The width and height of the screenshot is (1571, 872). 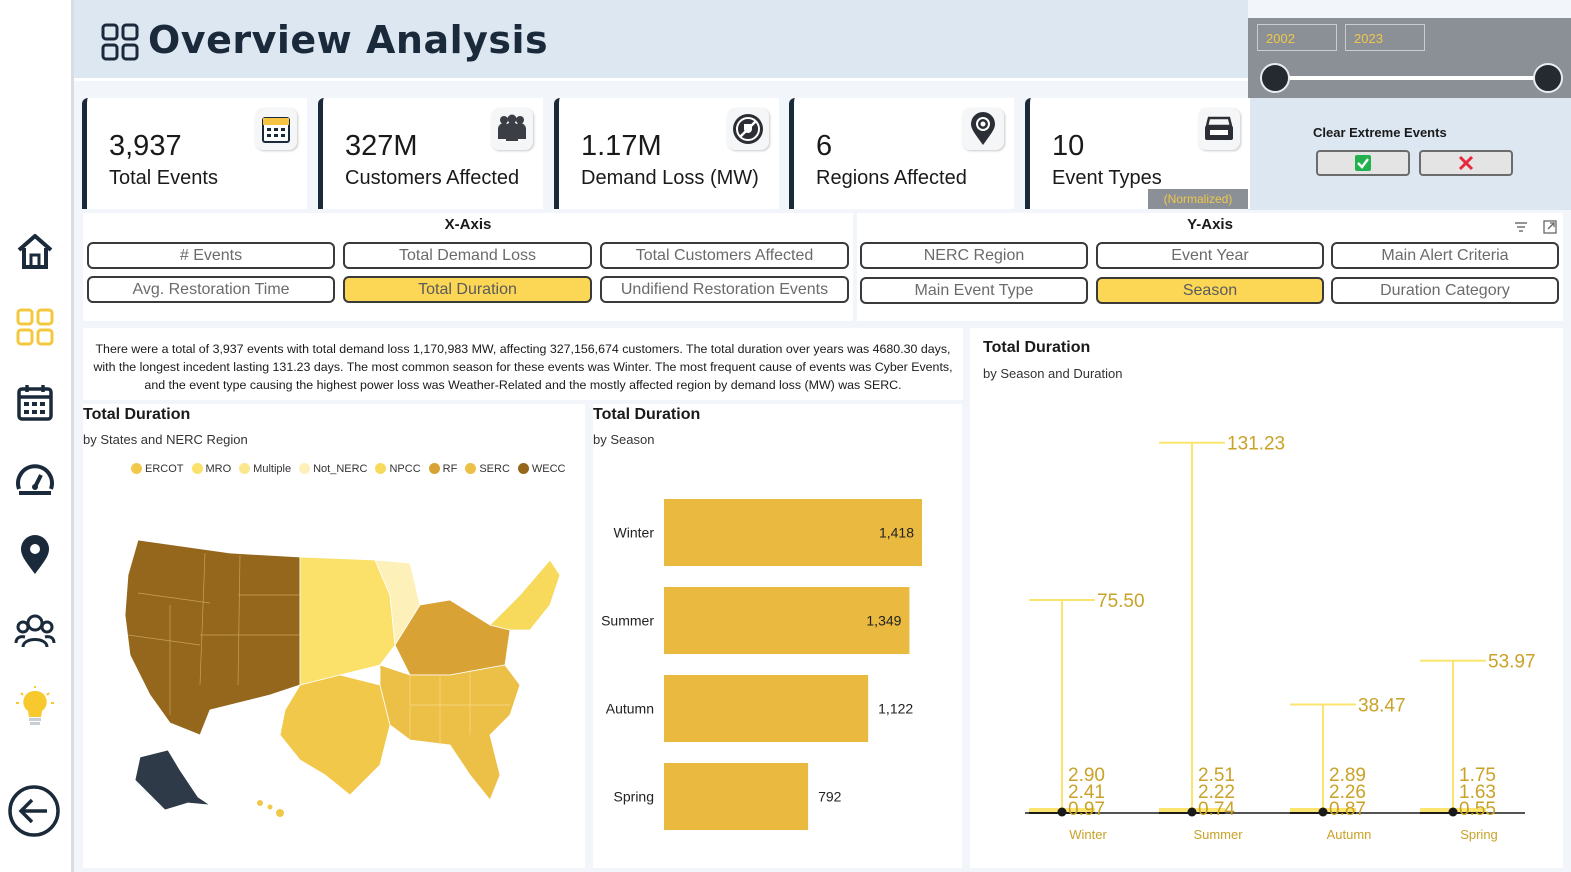 What do you see at coordinates (211, 255) in the screenshot?
I see `x-option-events: # Events` at bounding box center [211, 255].